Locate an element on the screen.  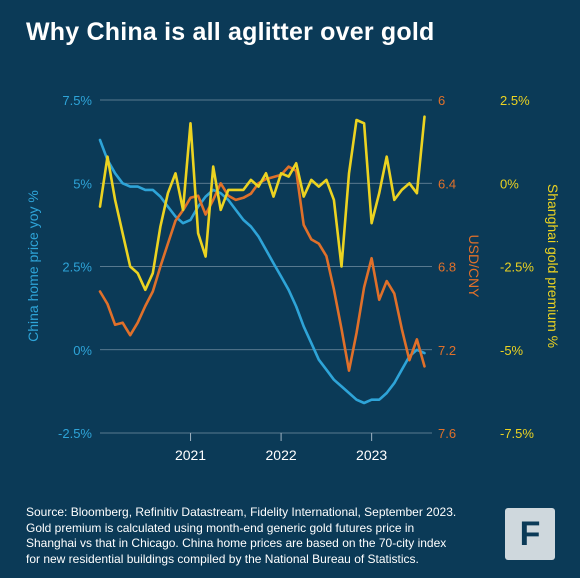
x-axis-tick-label: 2022 is located at coordinates (281, 455).